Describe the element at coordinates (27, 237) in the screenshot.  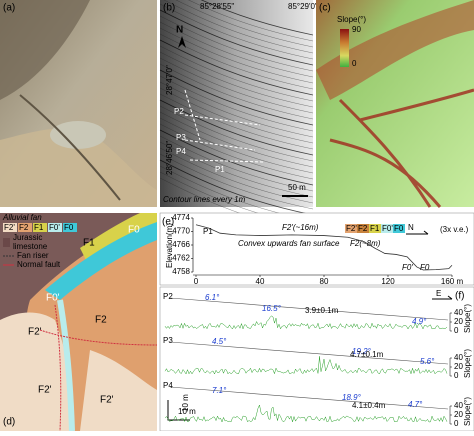
I see `legend-text: Jurassic` at that location.